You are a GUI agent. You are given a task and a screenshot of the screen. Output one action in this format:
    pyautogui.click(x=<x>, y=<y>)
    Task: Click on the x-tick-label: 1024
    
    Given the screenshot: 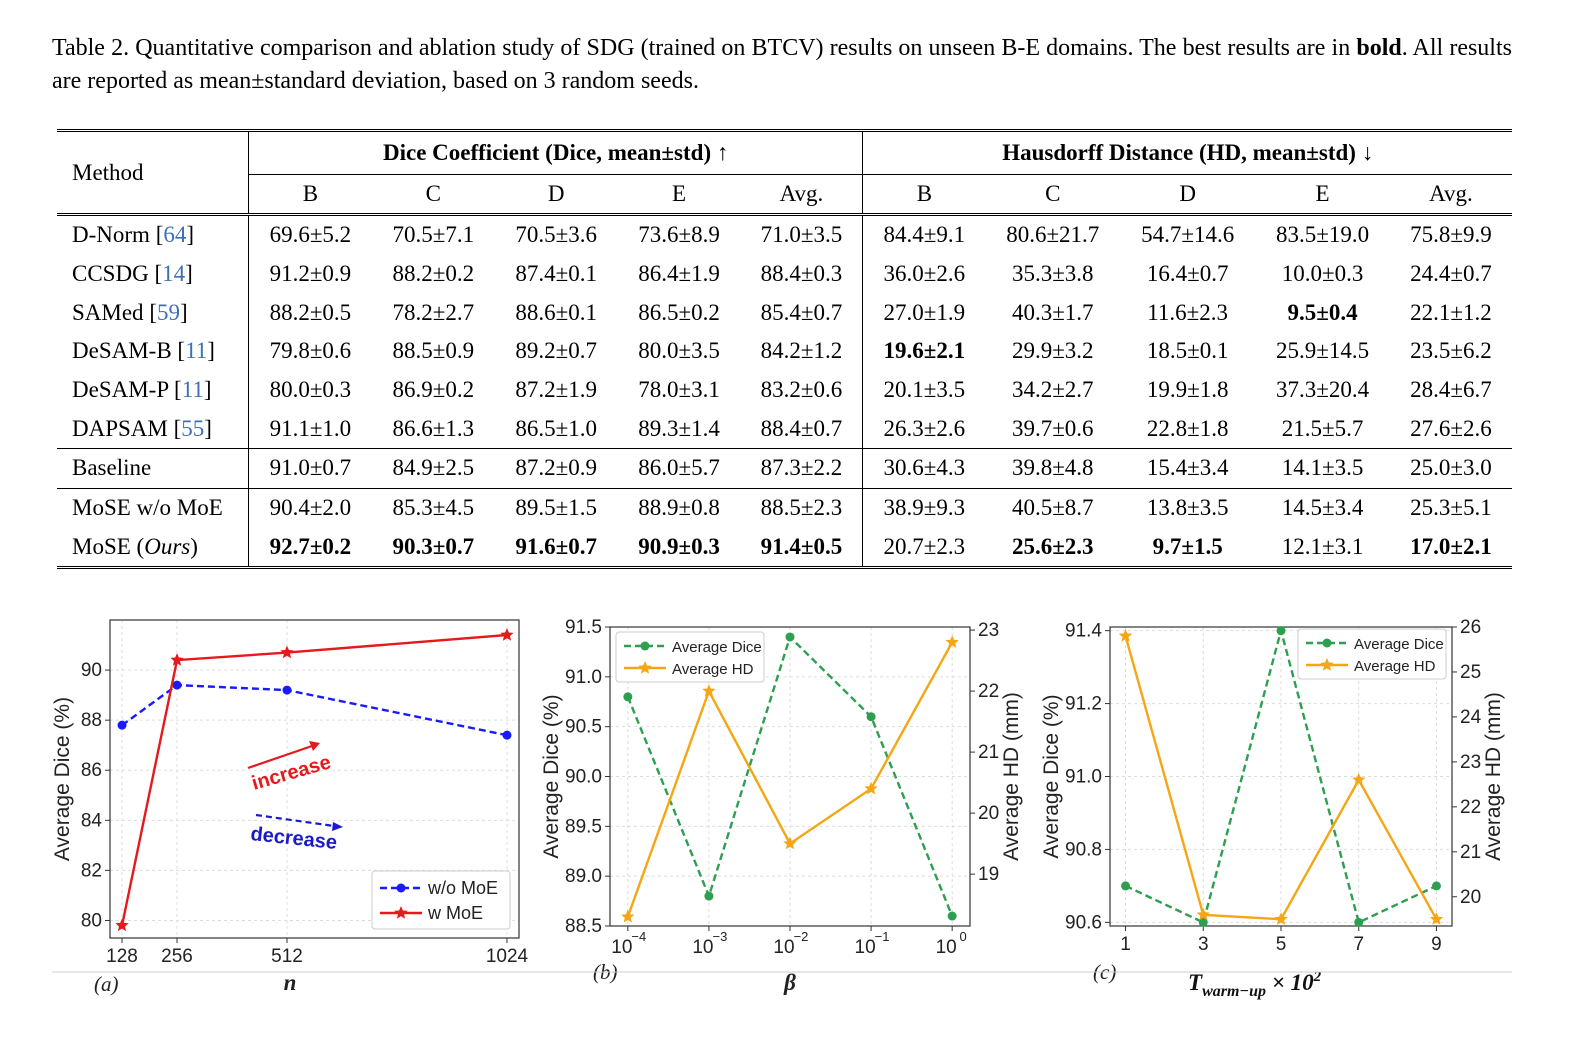 What is the action you would take?
    pyautogui.click(x=507, y=956)
    